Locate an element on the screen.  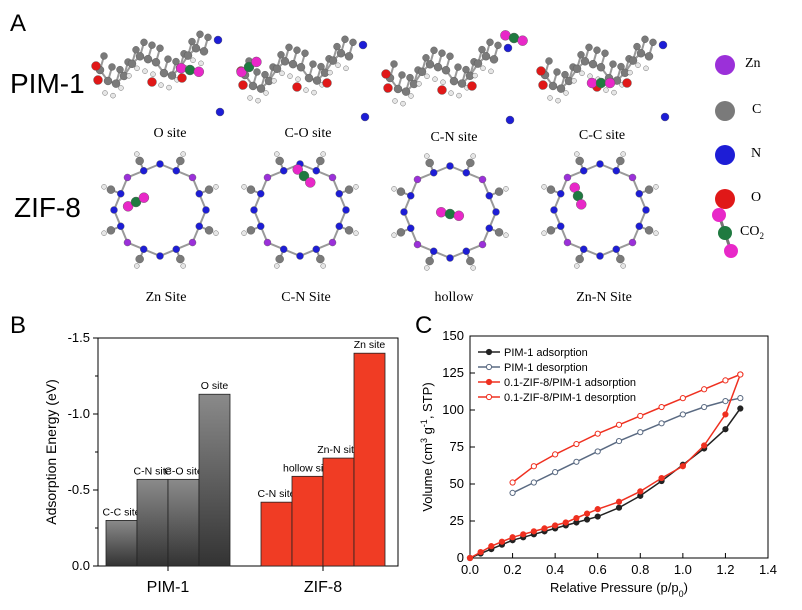
o-legend-label: O is located at coordinates (756, 197).